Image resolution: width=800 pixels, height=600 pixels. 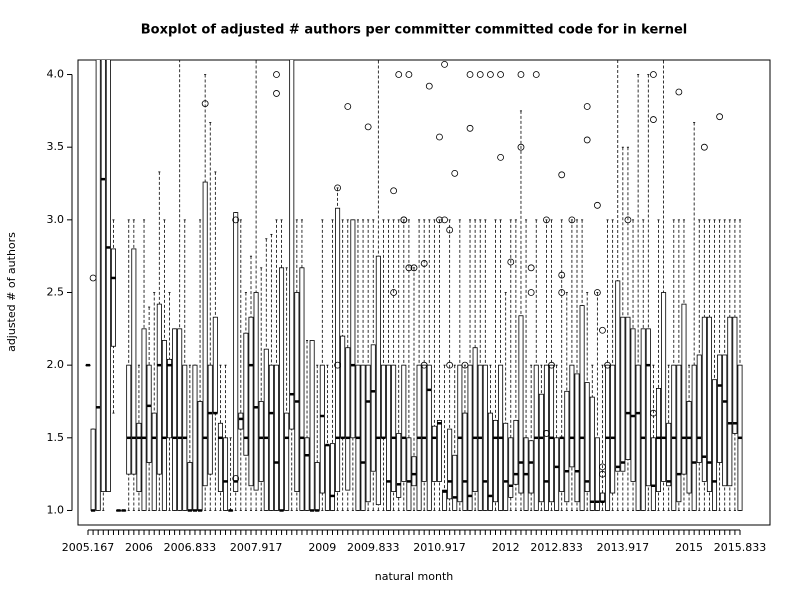 I want to click on y-tick-label: 3.5, so click(x=56, y=146).